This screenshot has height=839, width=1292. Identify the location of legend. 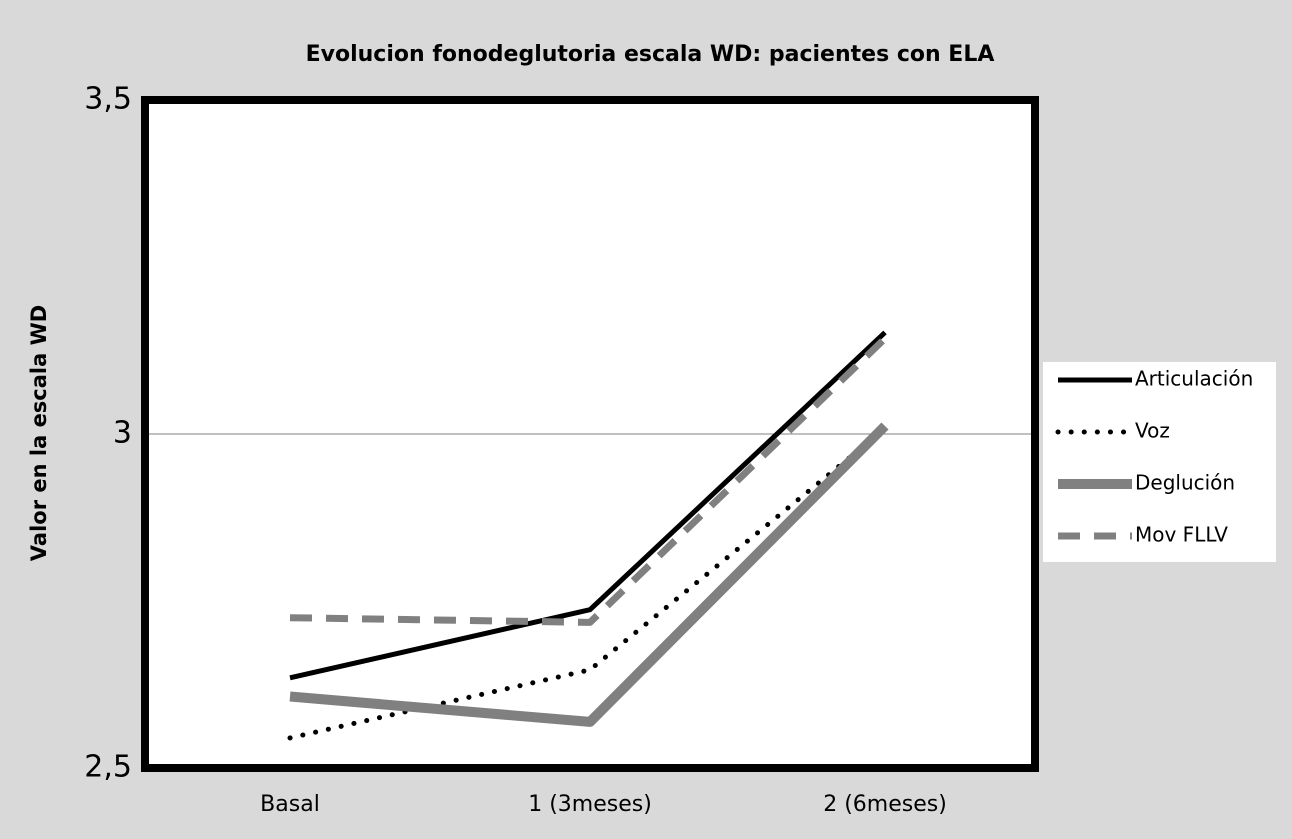
(1159, 462).